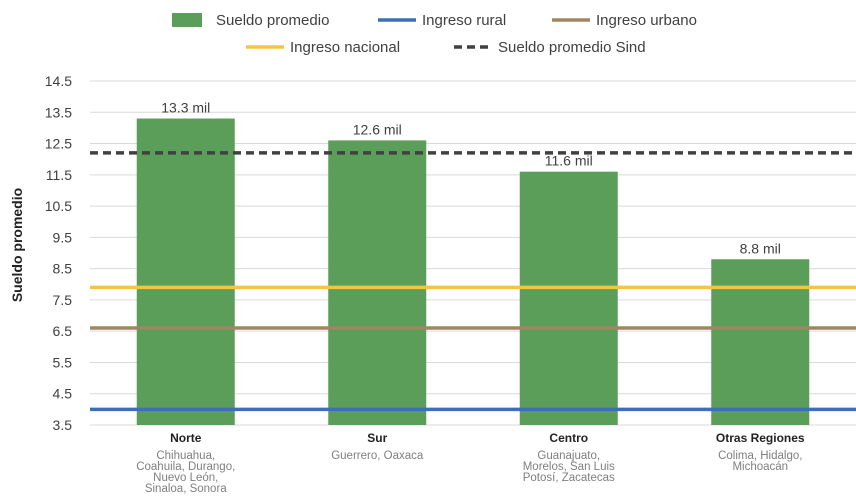 The width and height of the screenshot is (856, 504). I want to click on y-tick-label: 7.5, so click(63, 300).